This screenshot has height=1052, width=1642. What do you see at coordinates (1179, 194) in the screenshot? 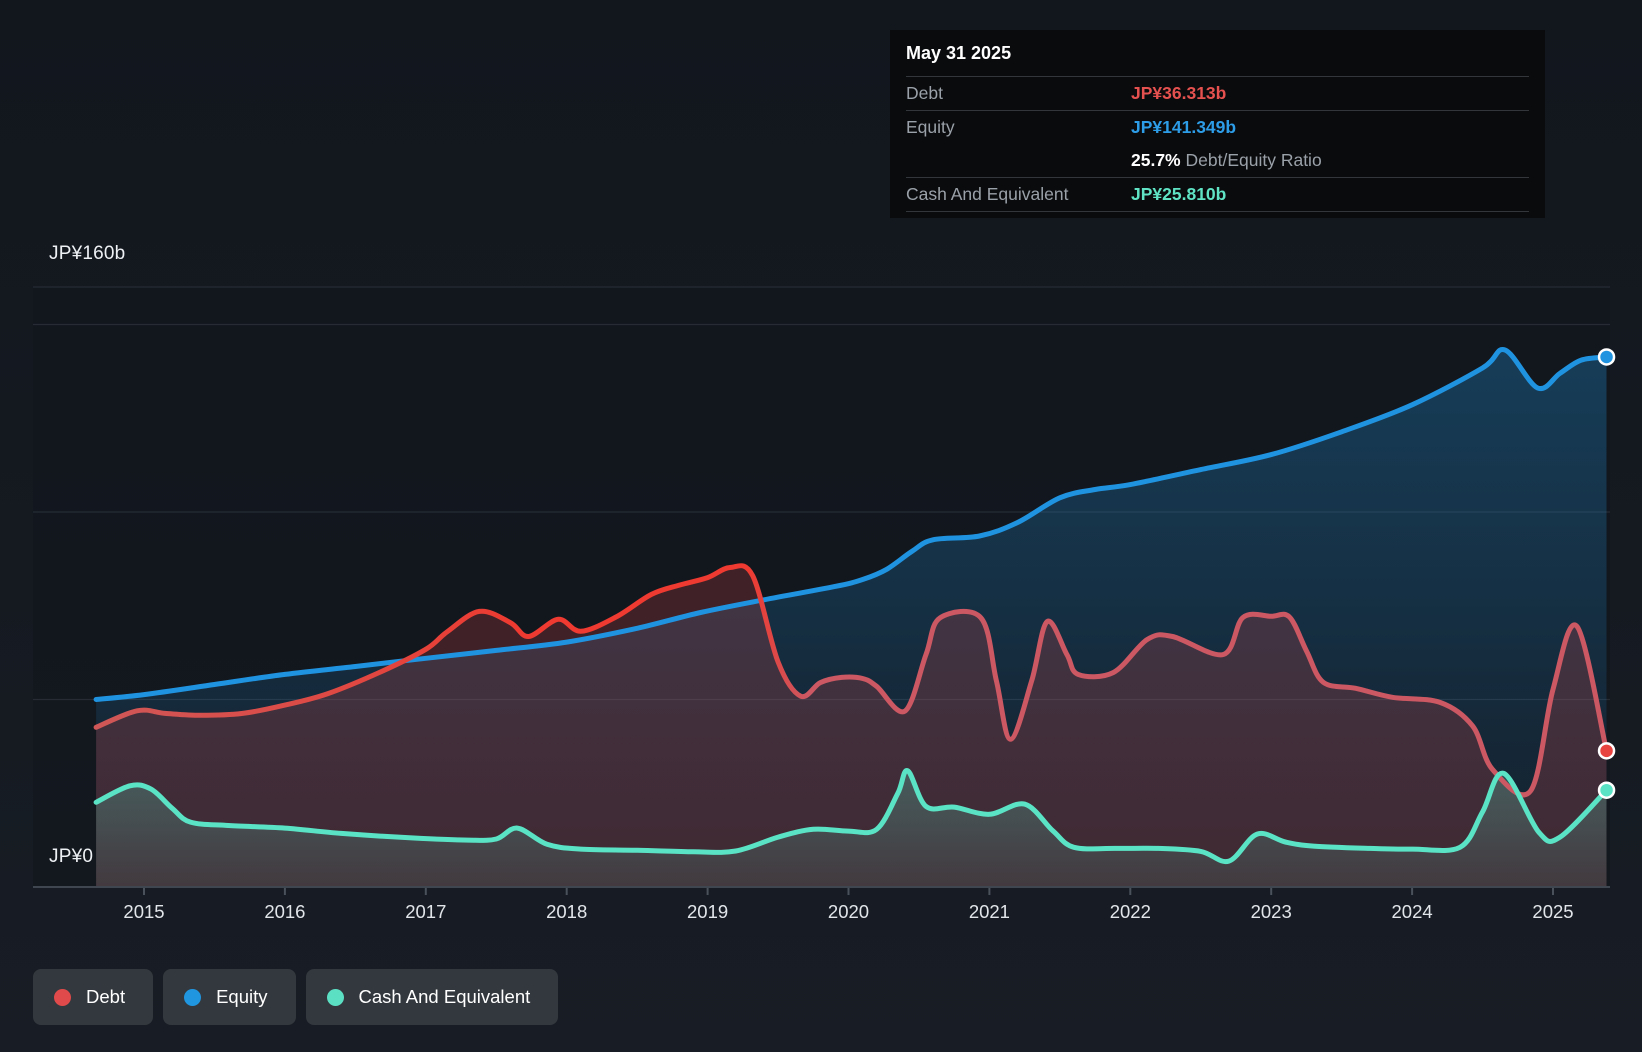
I see `tooltip-cash-value: JP¥25.810b` at bounding box center [1179, 194].